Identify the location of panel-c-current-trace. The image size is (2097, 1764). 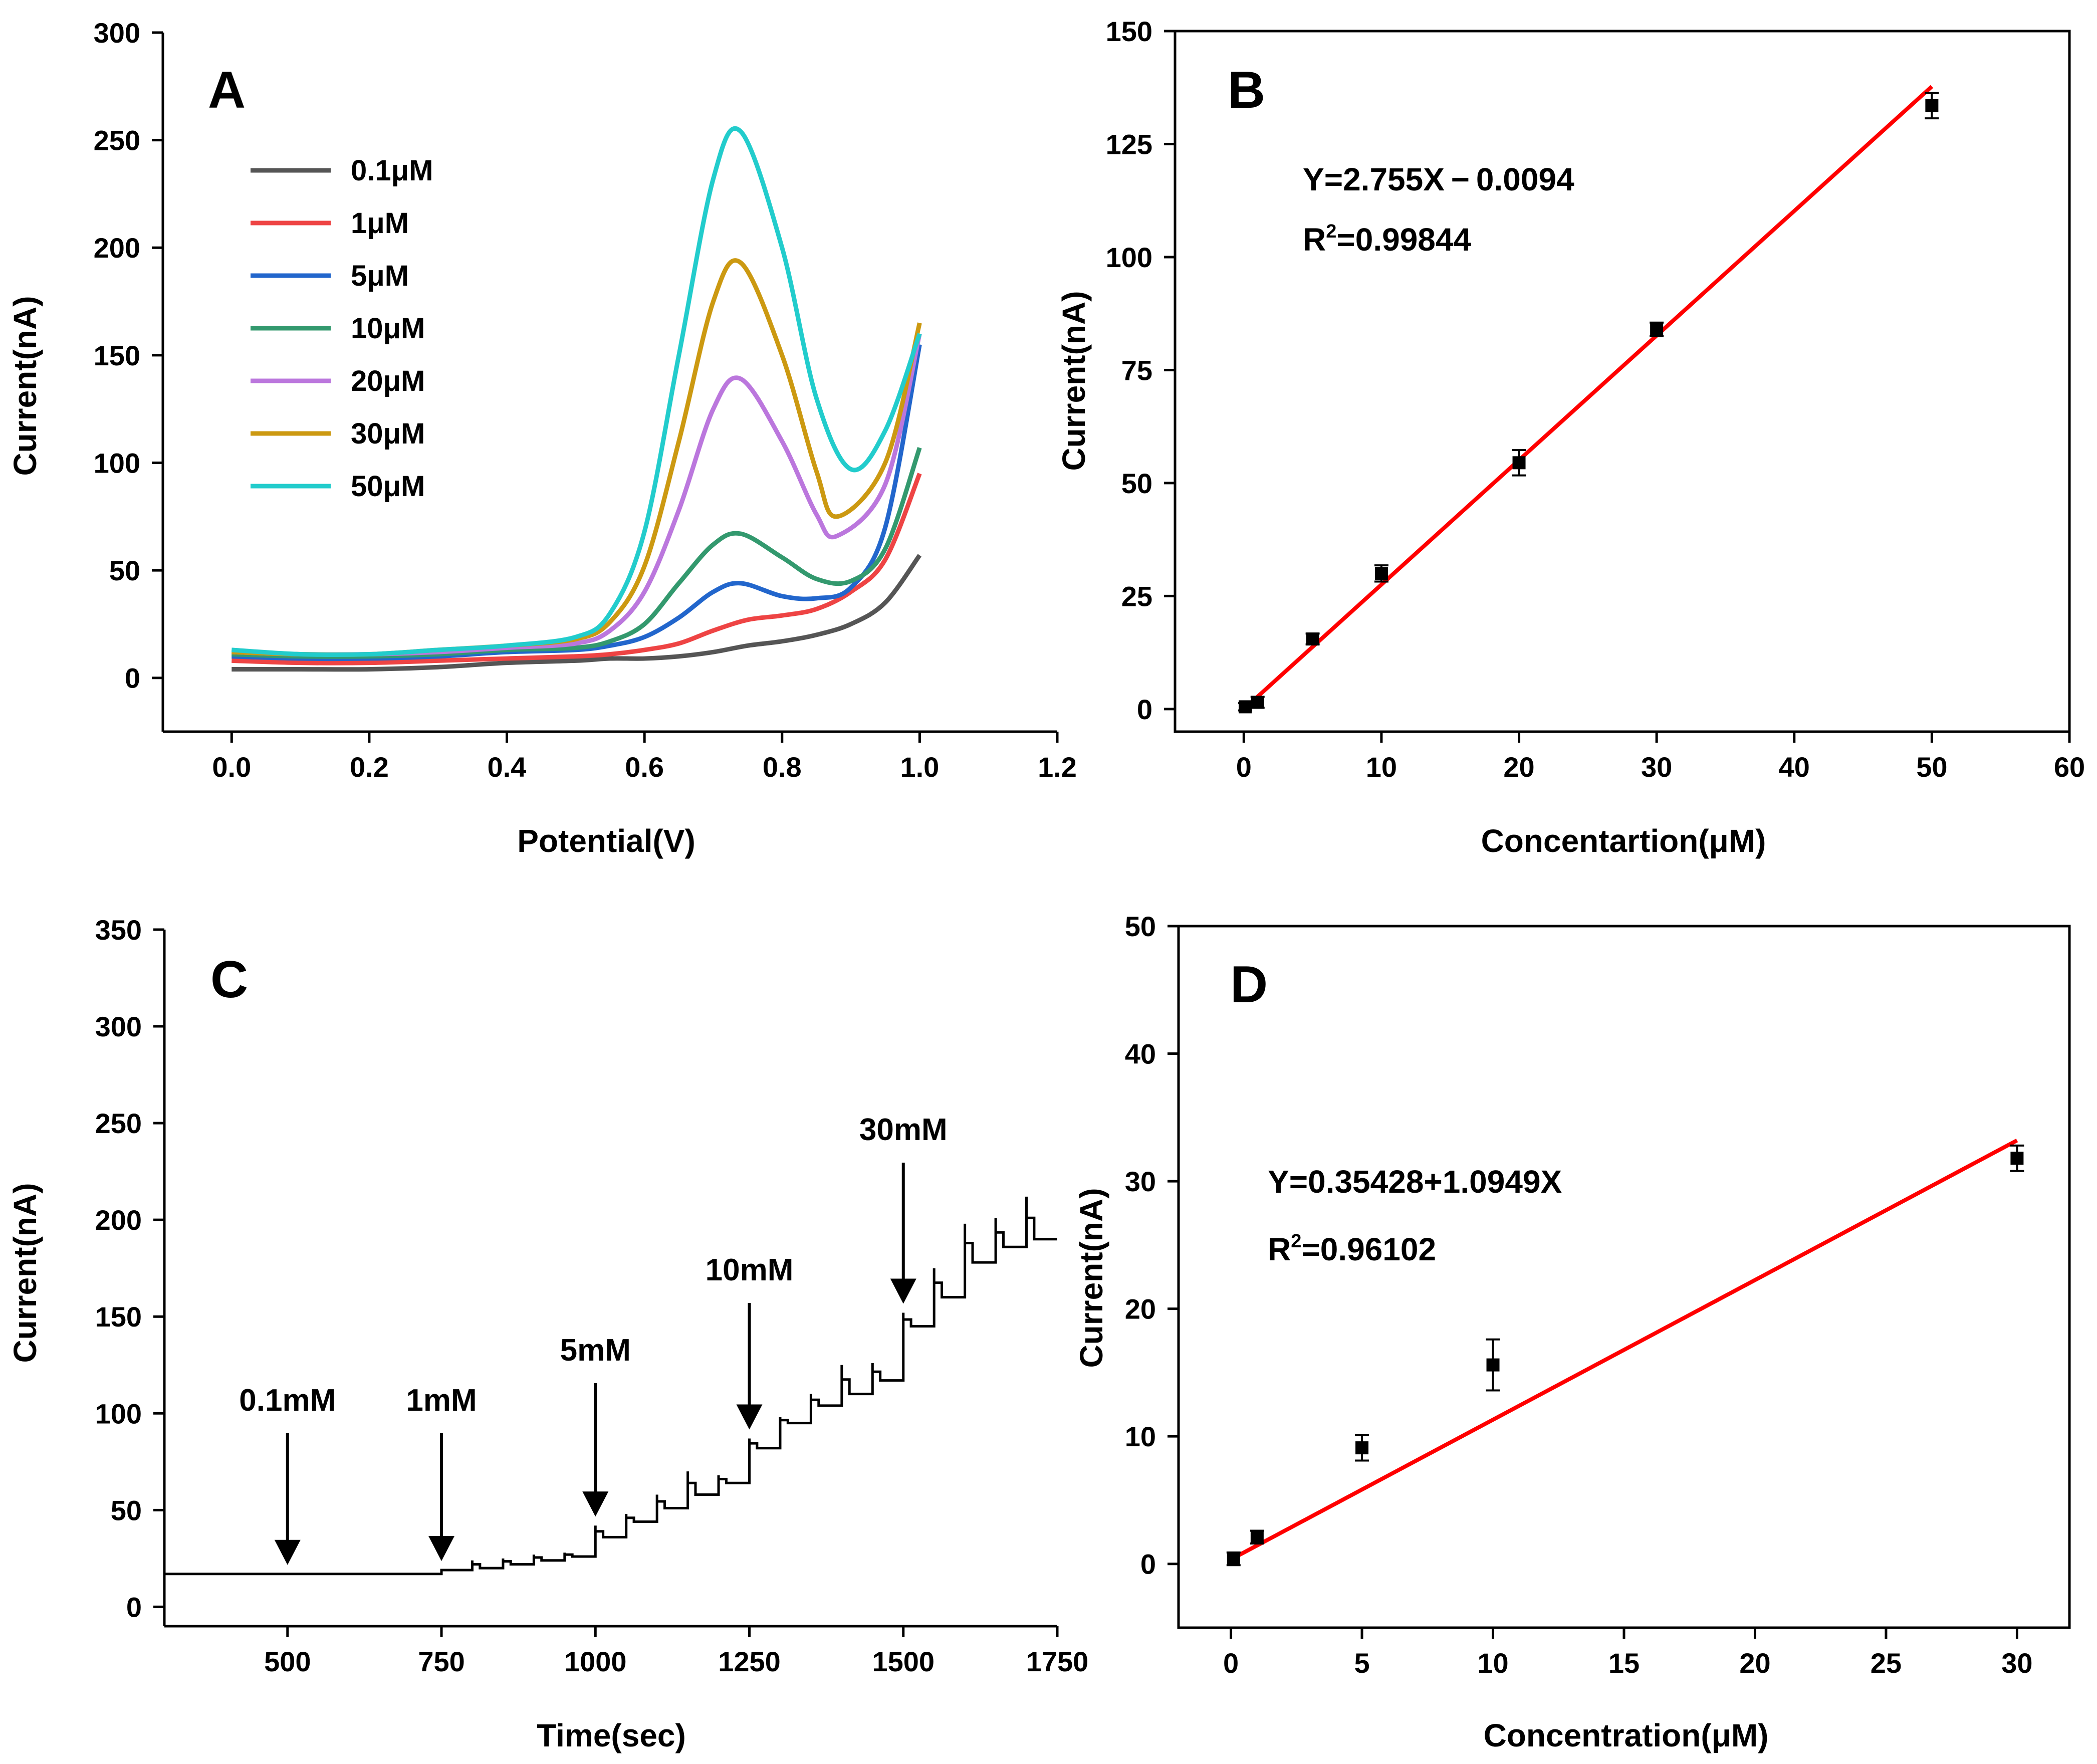
(610, 1386).